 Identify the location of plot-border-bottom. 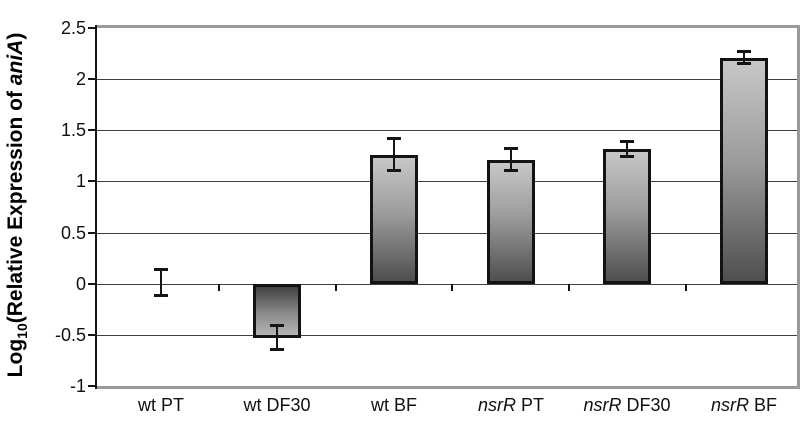
(448, 387).